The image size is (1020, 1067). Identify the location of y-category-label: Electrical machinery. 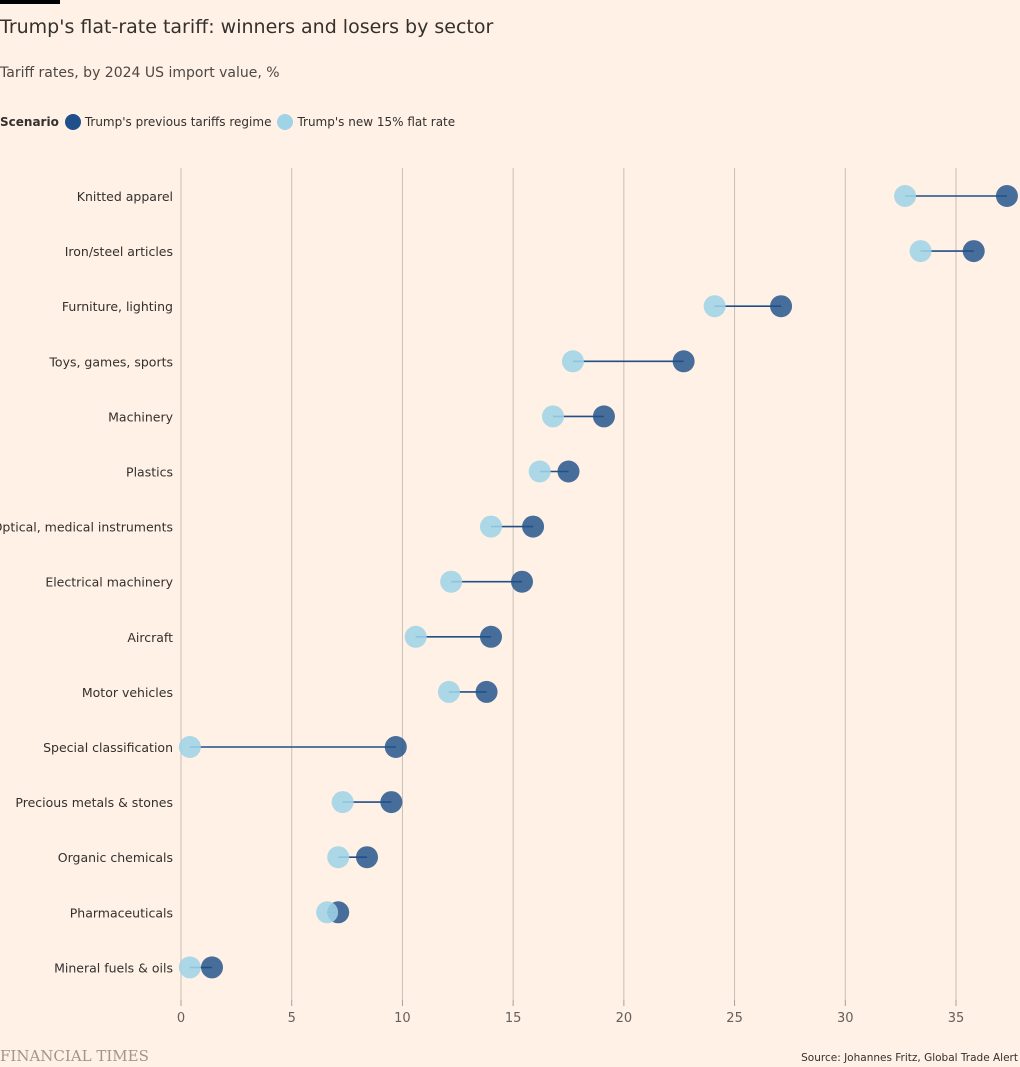
(109, 582).